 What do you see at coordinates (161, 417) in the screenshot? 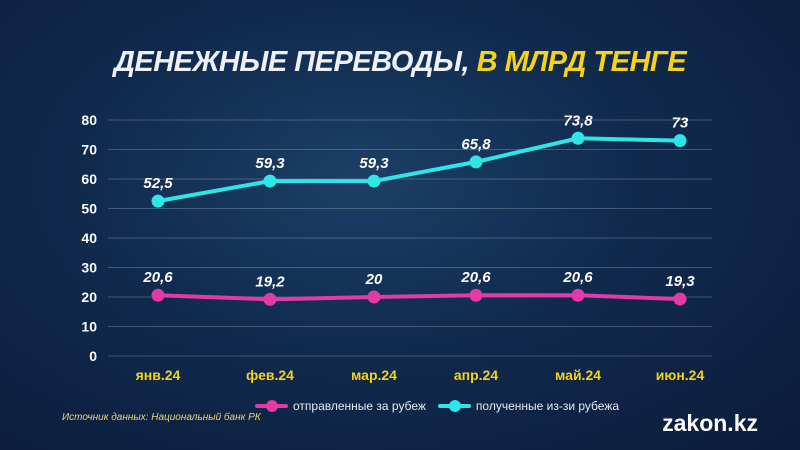
I see `source-note: Источник данных: Национальный банк РК` at bounding box center [161, 417].